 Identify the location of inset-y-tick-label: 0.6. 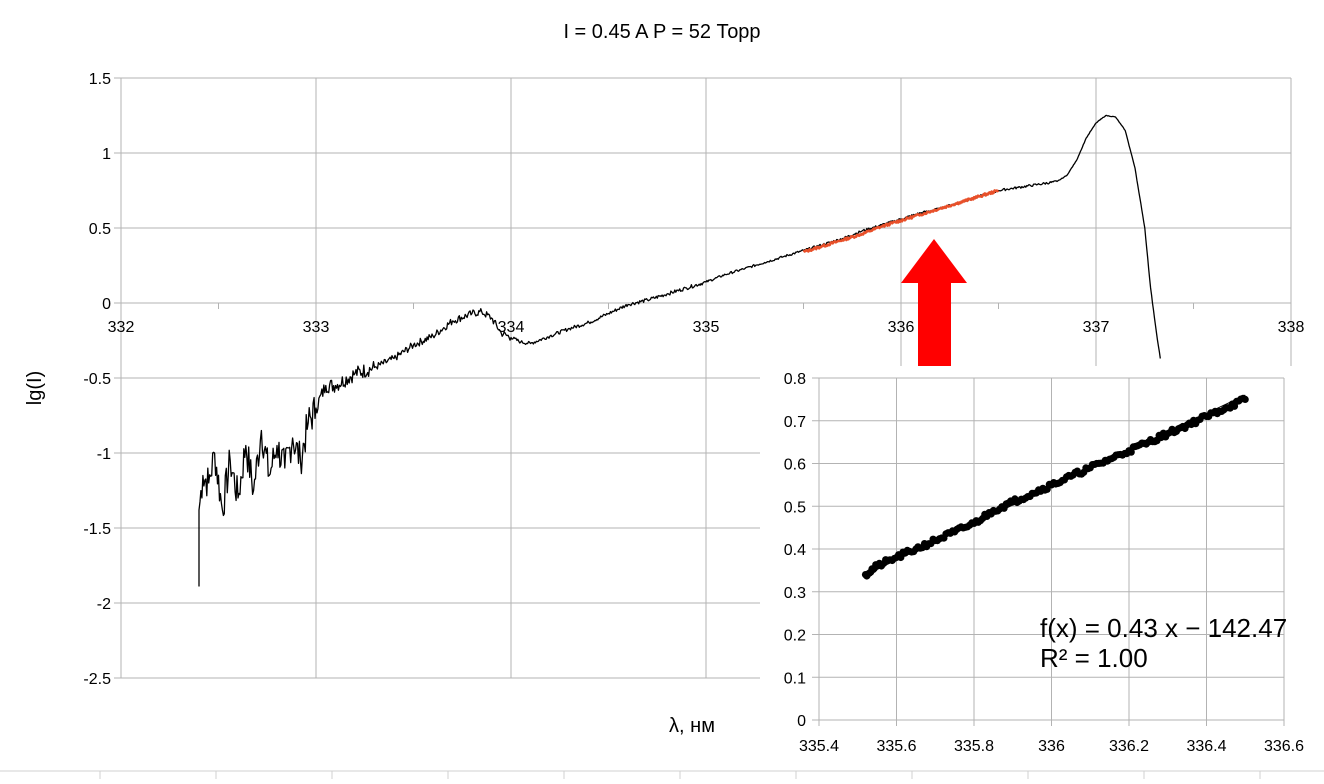
(795, 465).